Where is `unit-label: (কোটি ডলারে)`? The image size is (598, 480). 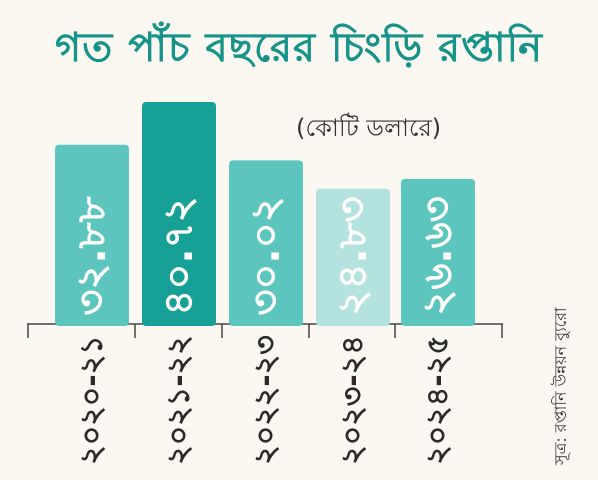 unit-label: (কোটি ডলারে) is located at coordinates (369, 128).